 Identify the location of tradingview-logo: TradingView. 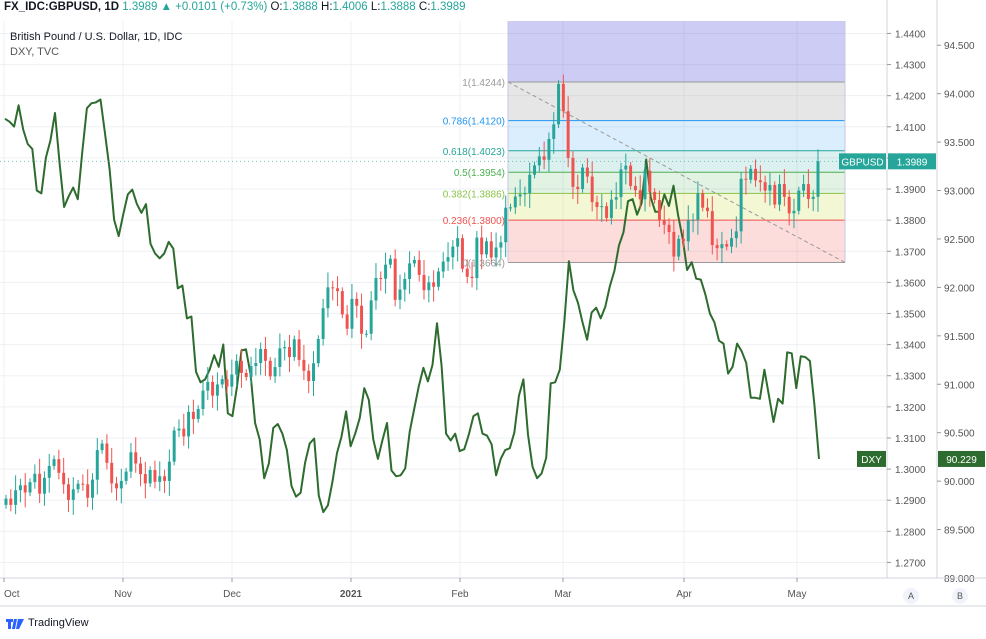
(47, 623).